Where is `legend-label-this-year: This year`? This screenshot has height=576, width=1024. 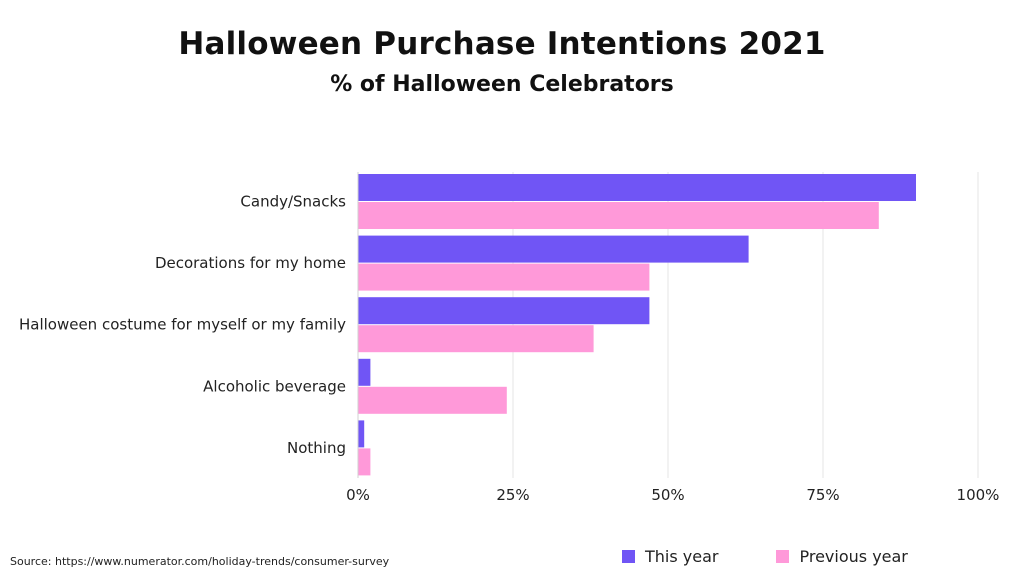
legend-label-this-year: This year is located at coordinates (682, 556).